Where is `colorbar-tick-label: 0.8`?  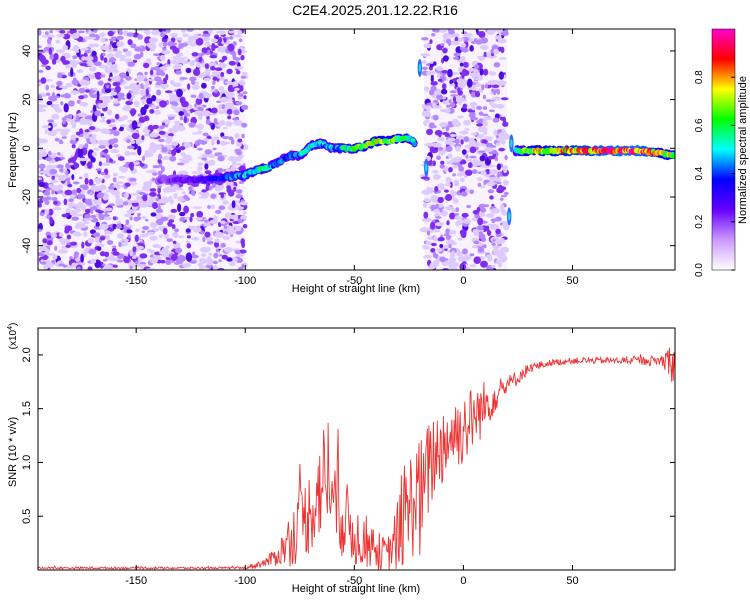
colorbar-tick-label: 0.8 is located at coordinates (699, 77).